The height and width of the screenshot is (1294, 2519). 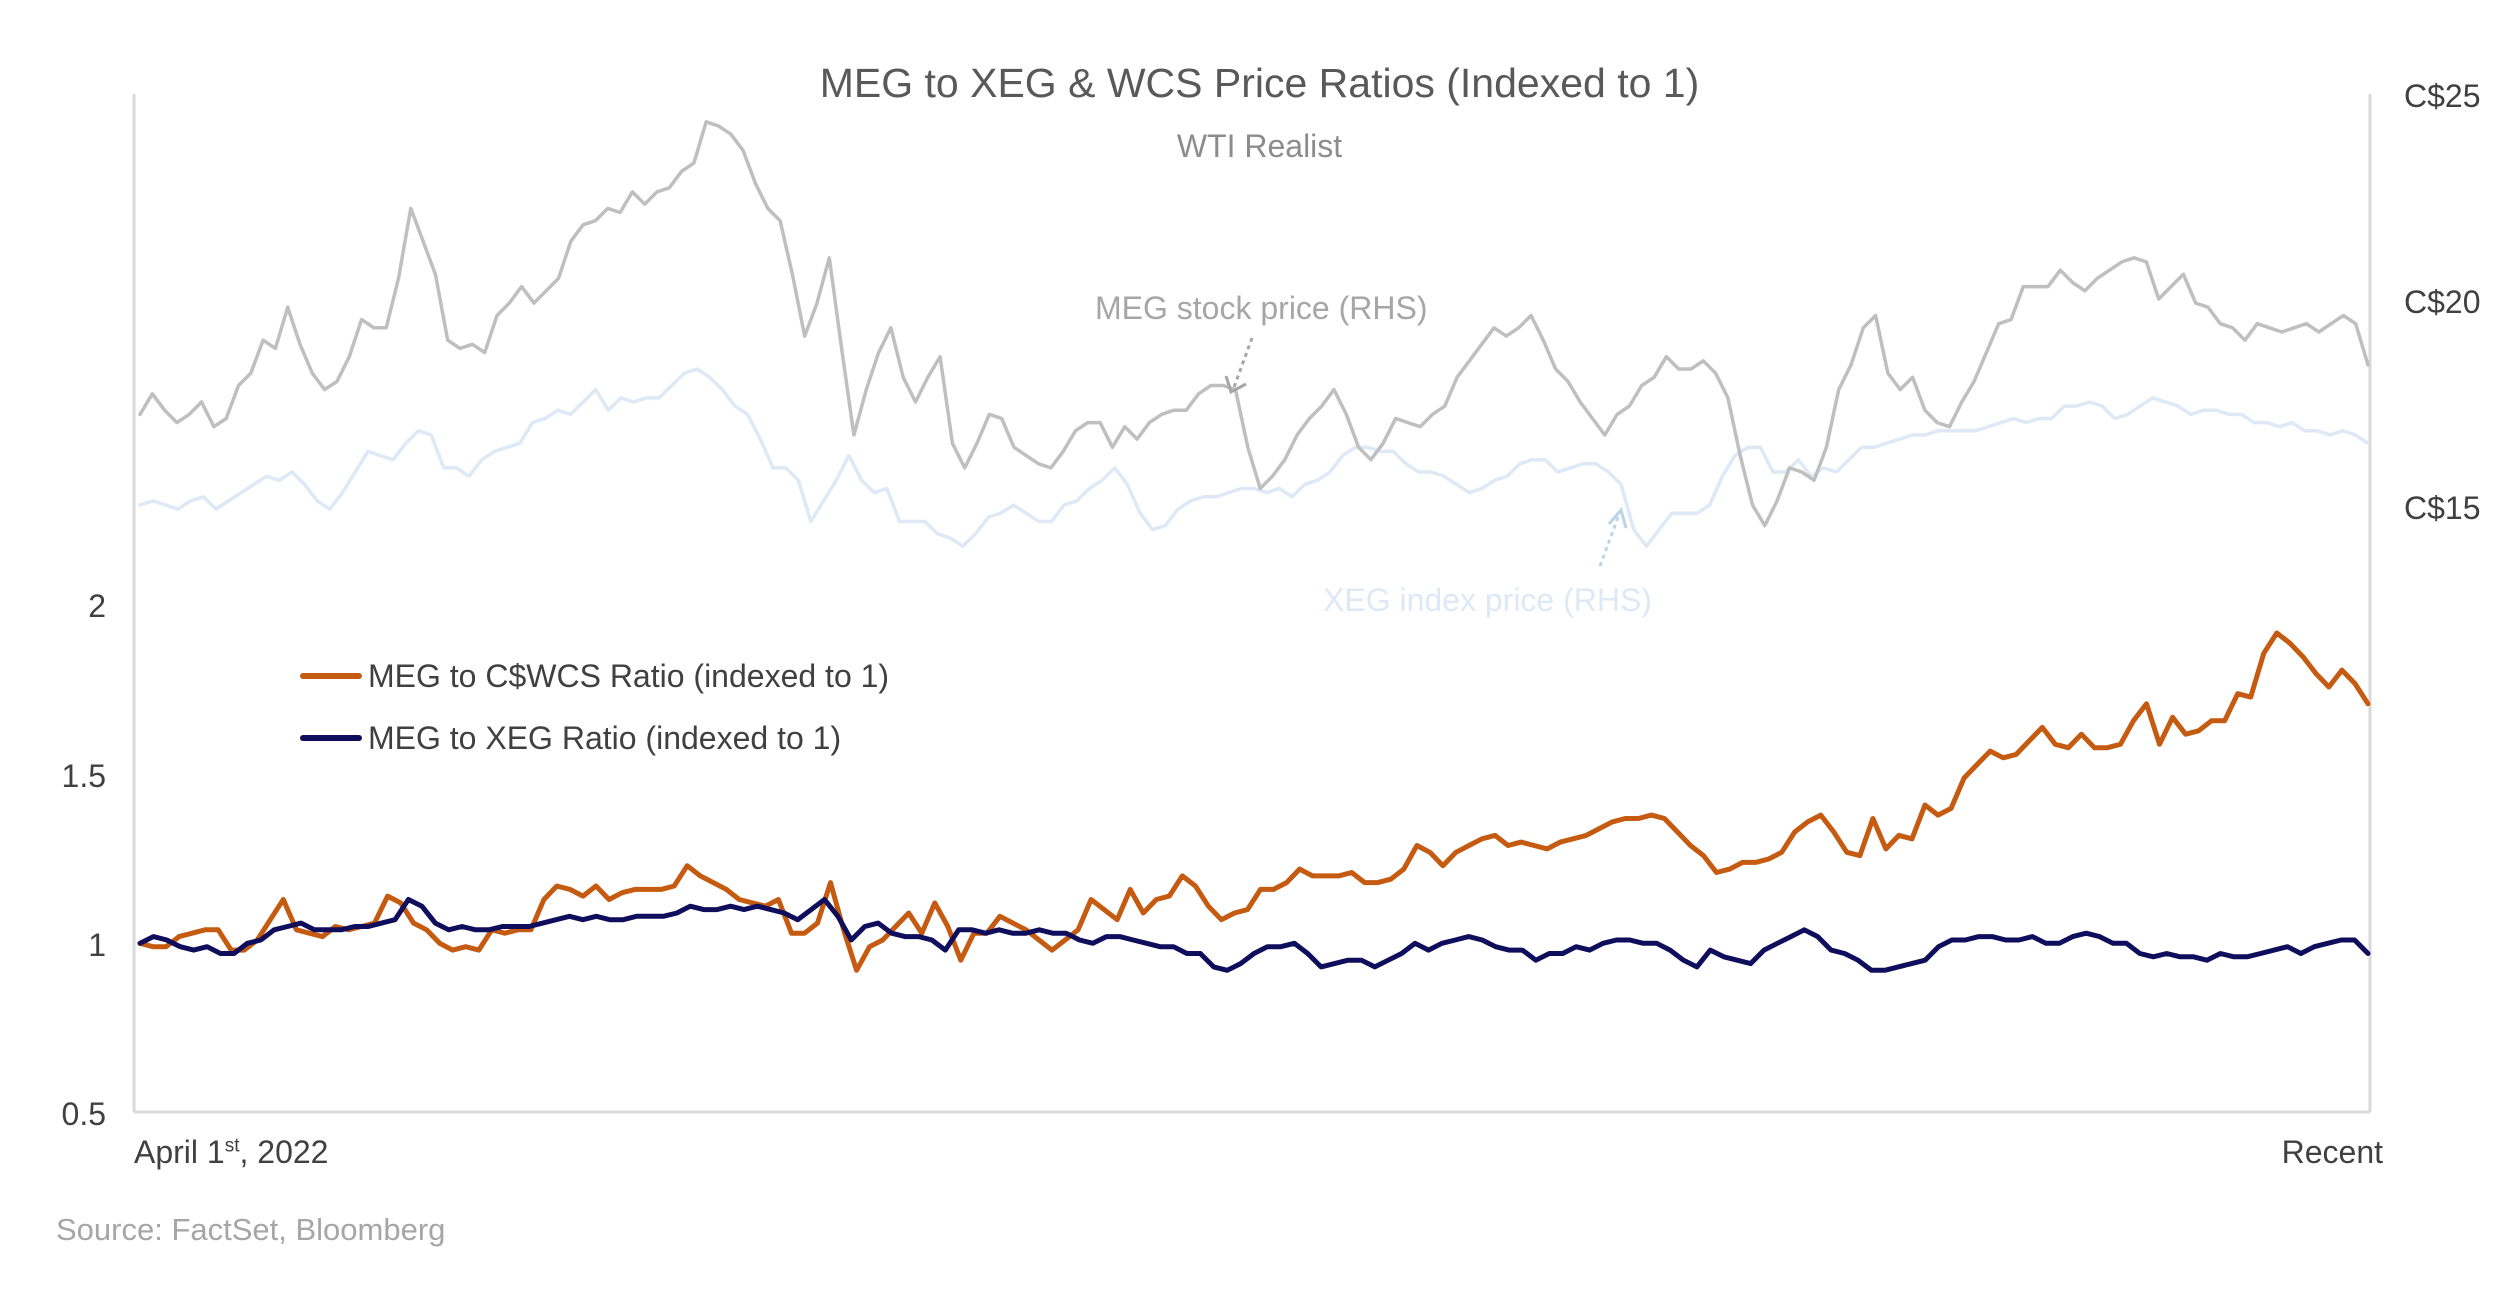 I want to click on meg-stock-annotation: MEG stock price (RHS), so click(x=1261, y=308).